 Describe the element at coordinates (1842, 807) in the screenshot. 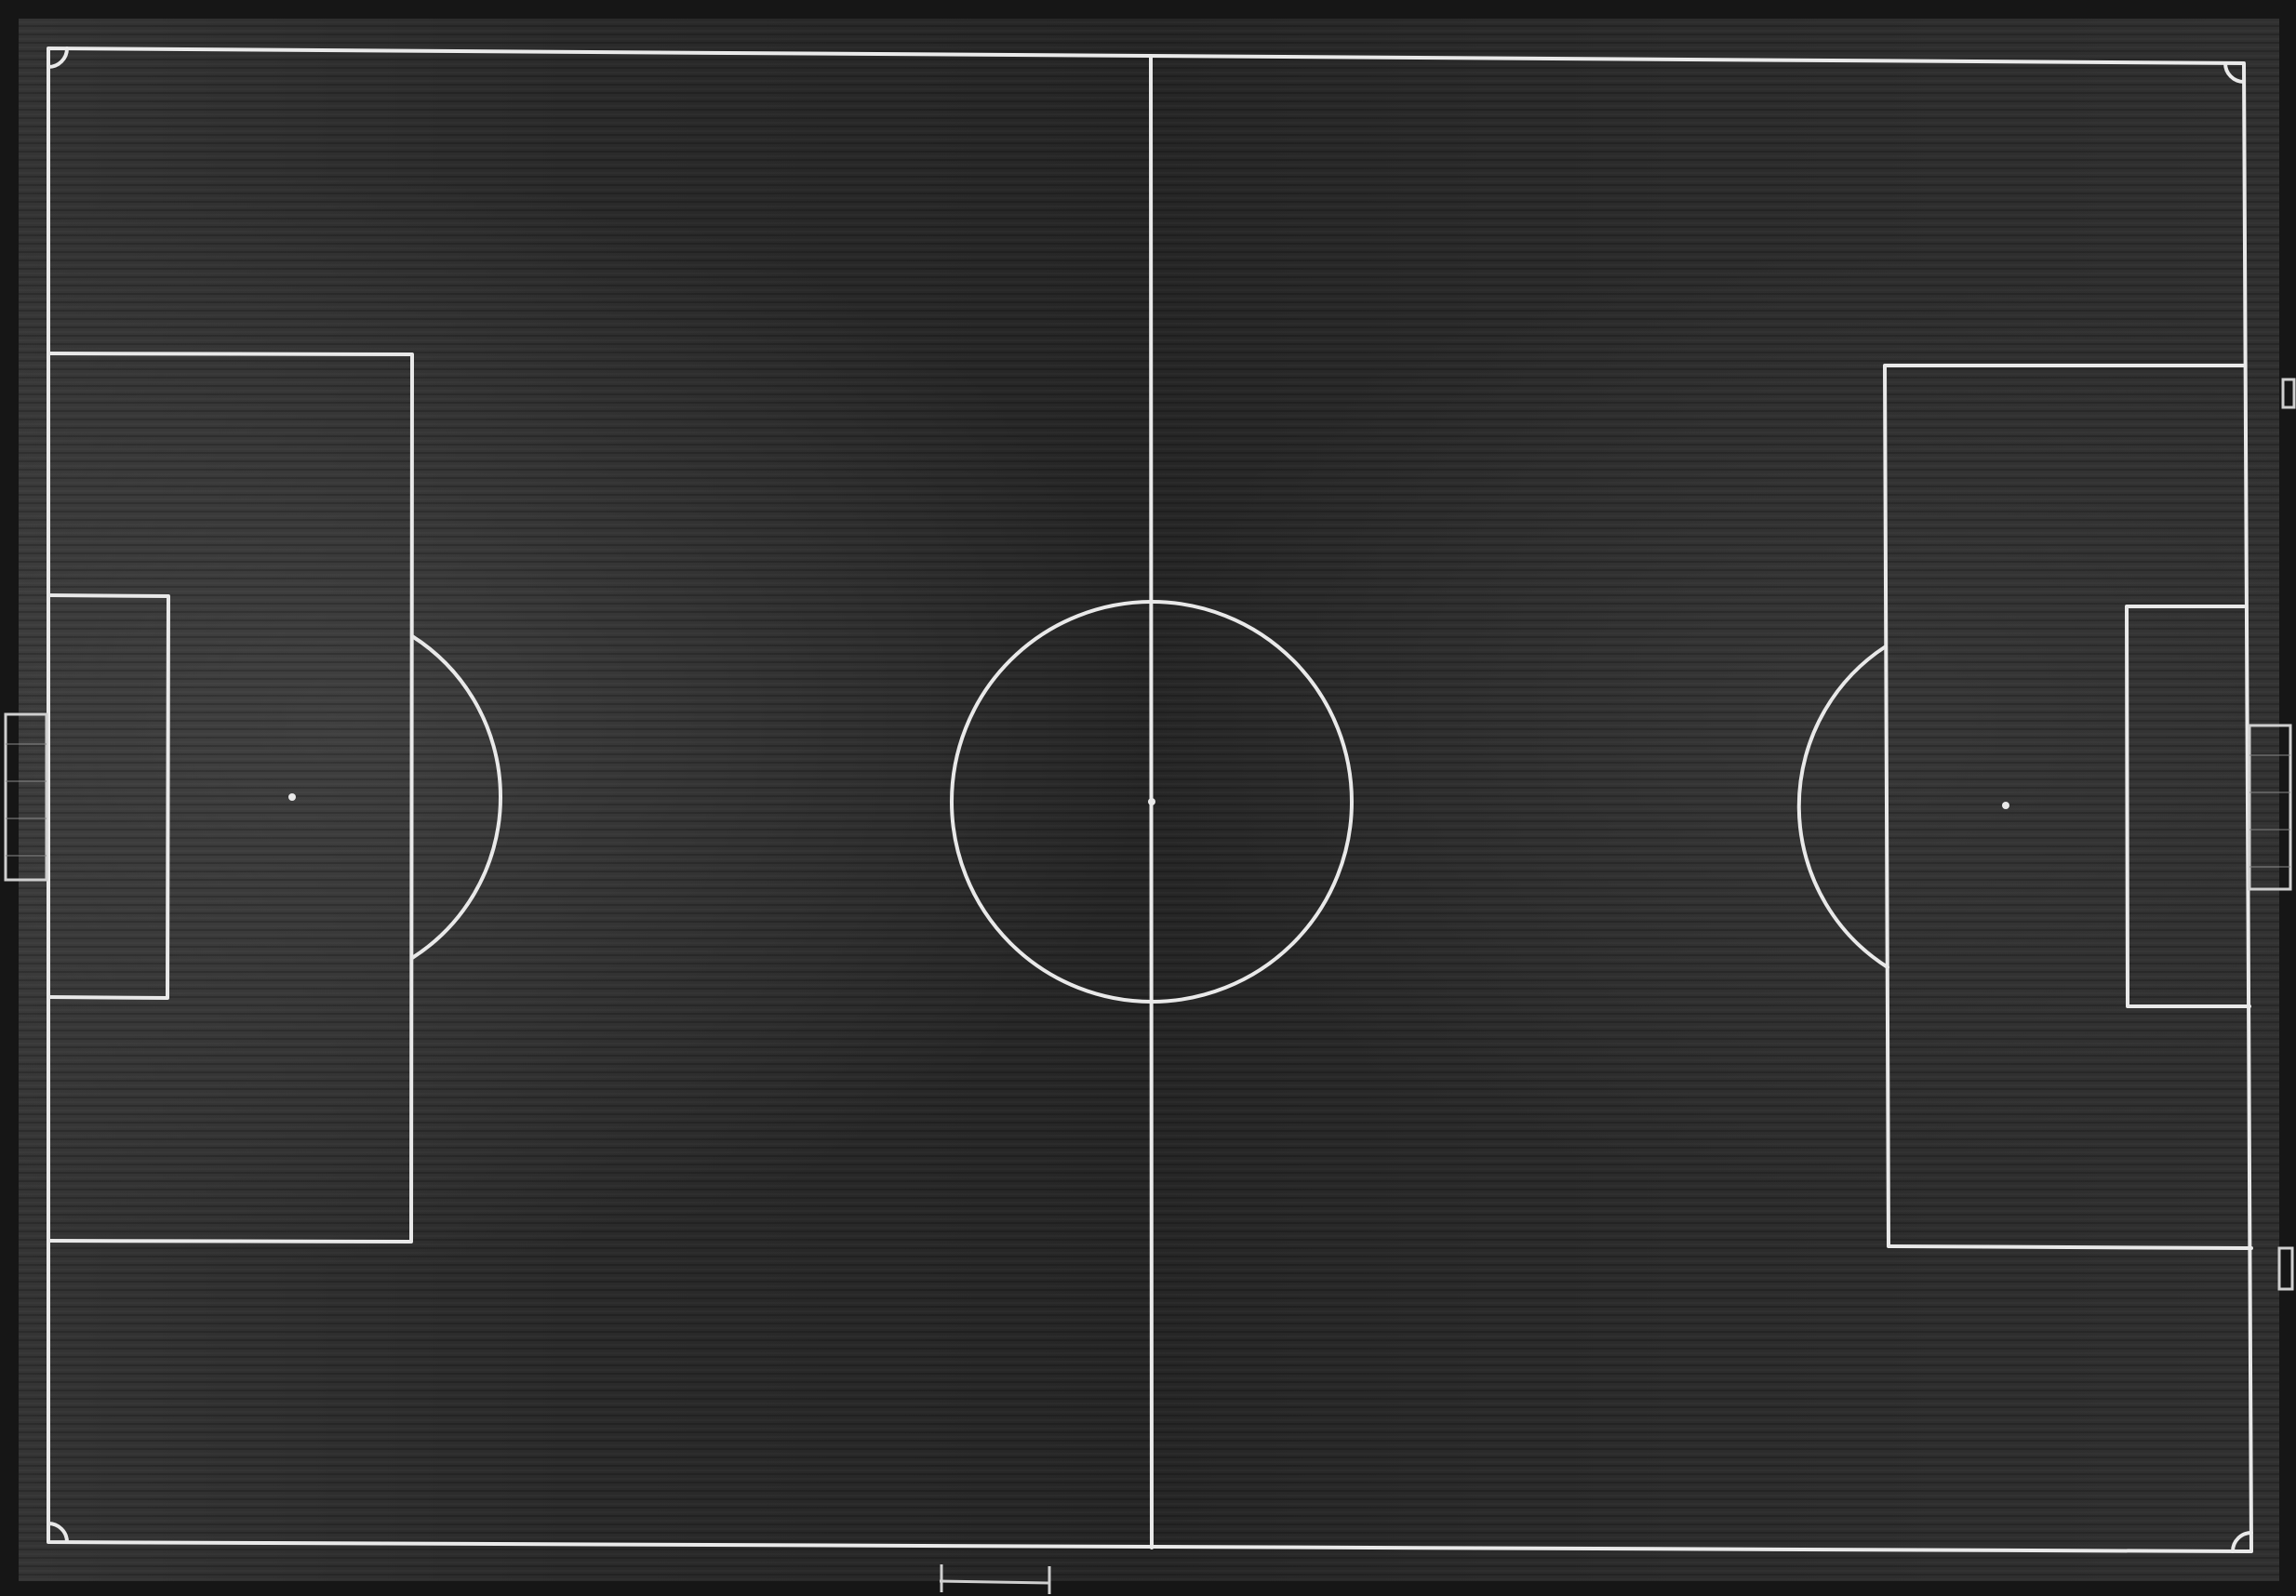

I see `right-penalty-arc` at that location.